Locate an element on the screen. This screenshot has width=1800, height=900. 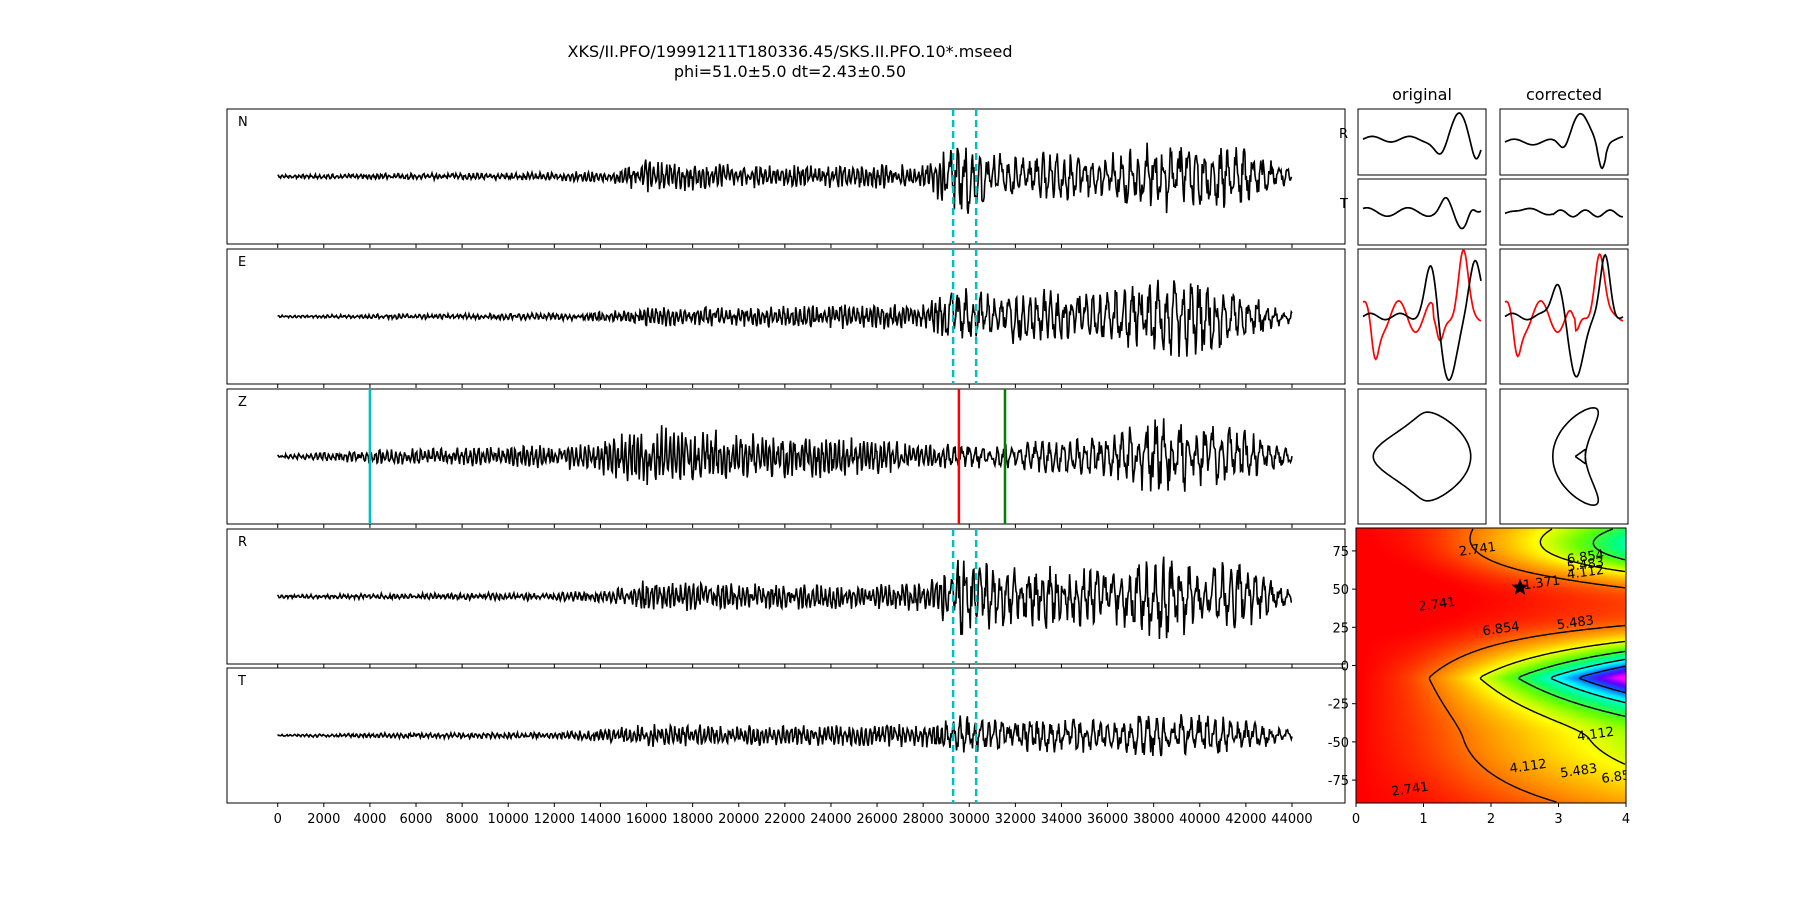
channel-label: R is located at coordinates (242, 542).